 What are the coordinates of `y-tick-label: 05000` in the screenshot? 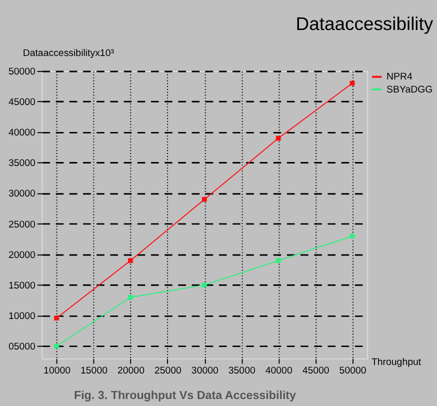 It's located at (22, 347).